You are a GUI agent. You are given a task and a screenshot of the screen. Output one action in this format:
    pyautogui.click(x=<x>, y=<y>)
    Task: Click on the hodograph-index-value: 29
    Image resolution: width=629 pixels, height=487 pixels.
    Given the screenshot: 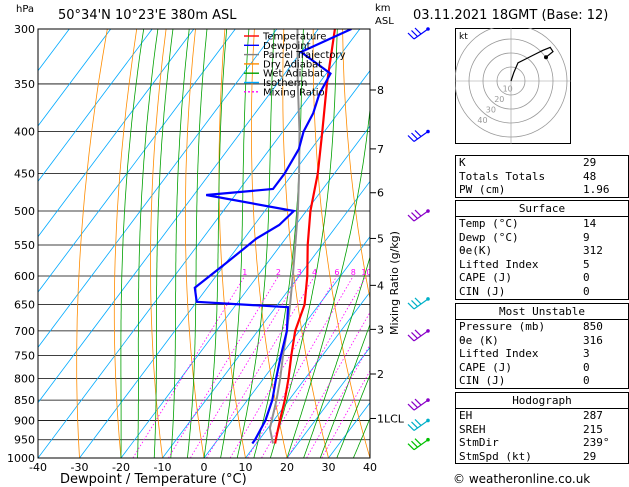 What is the action you would take?
    pyautogui.click(x=604, y=457)
    